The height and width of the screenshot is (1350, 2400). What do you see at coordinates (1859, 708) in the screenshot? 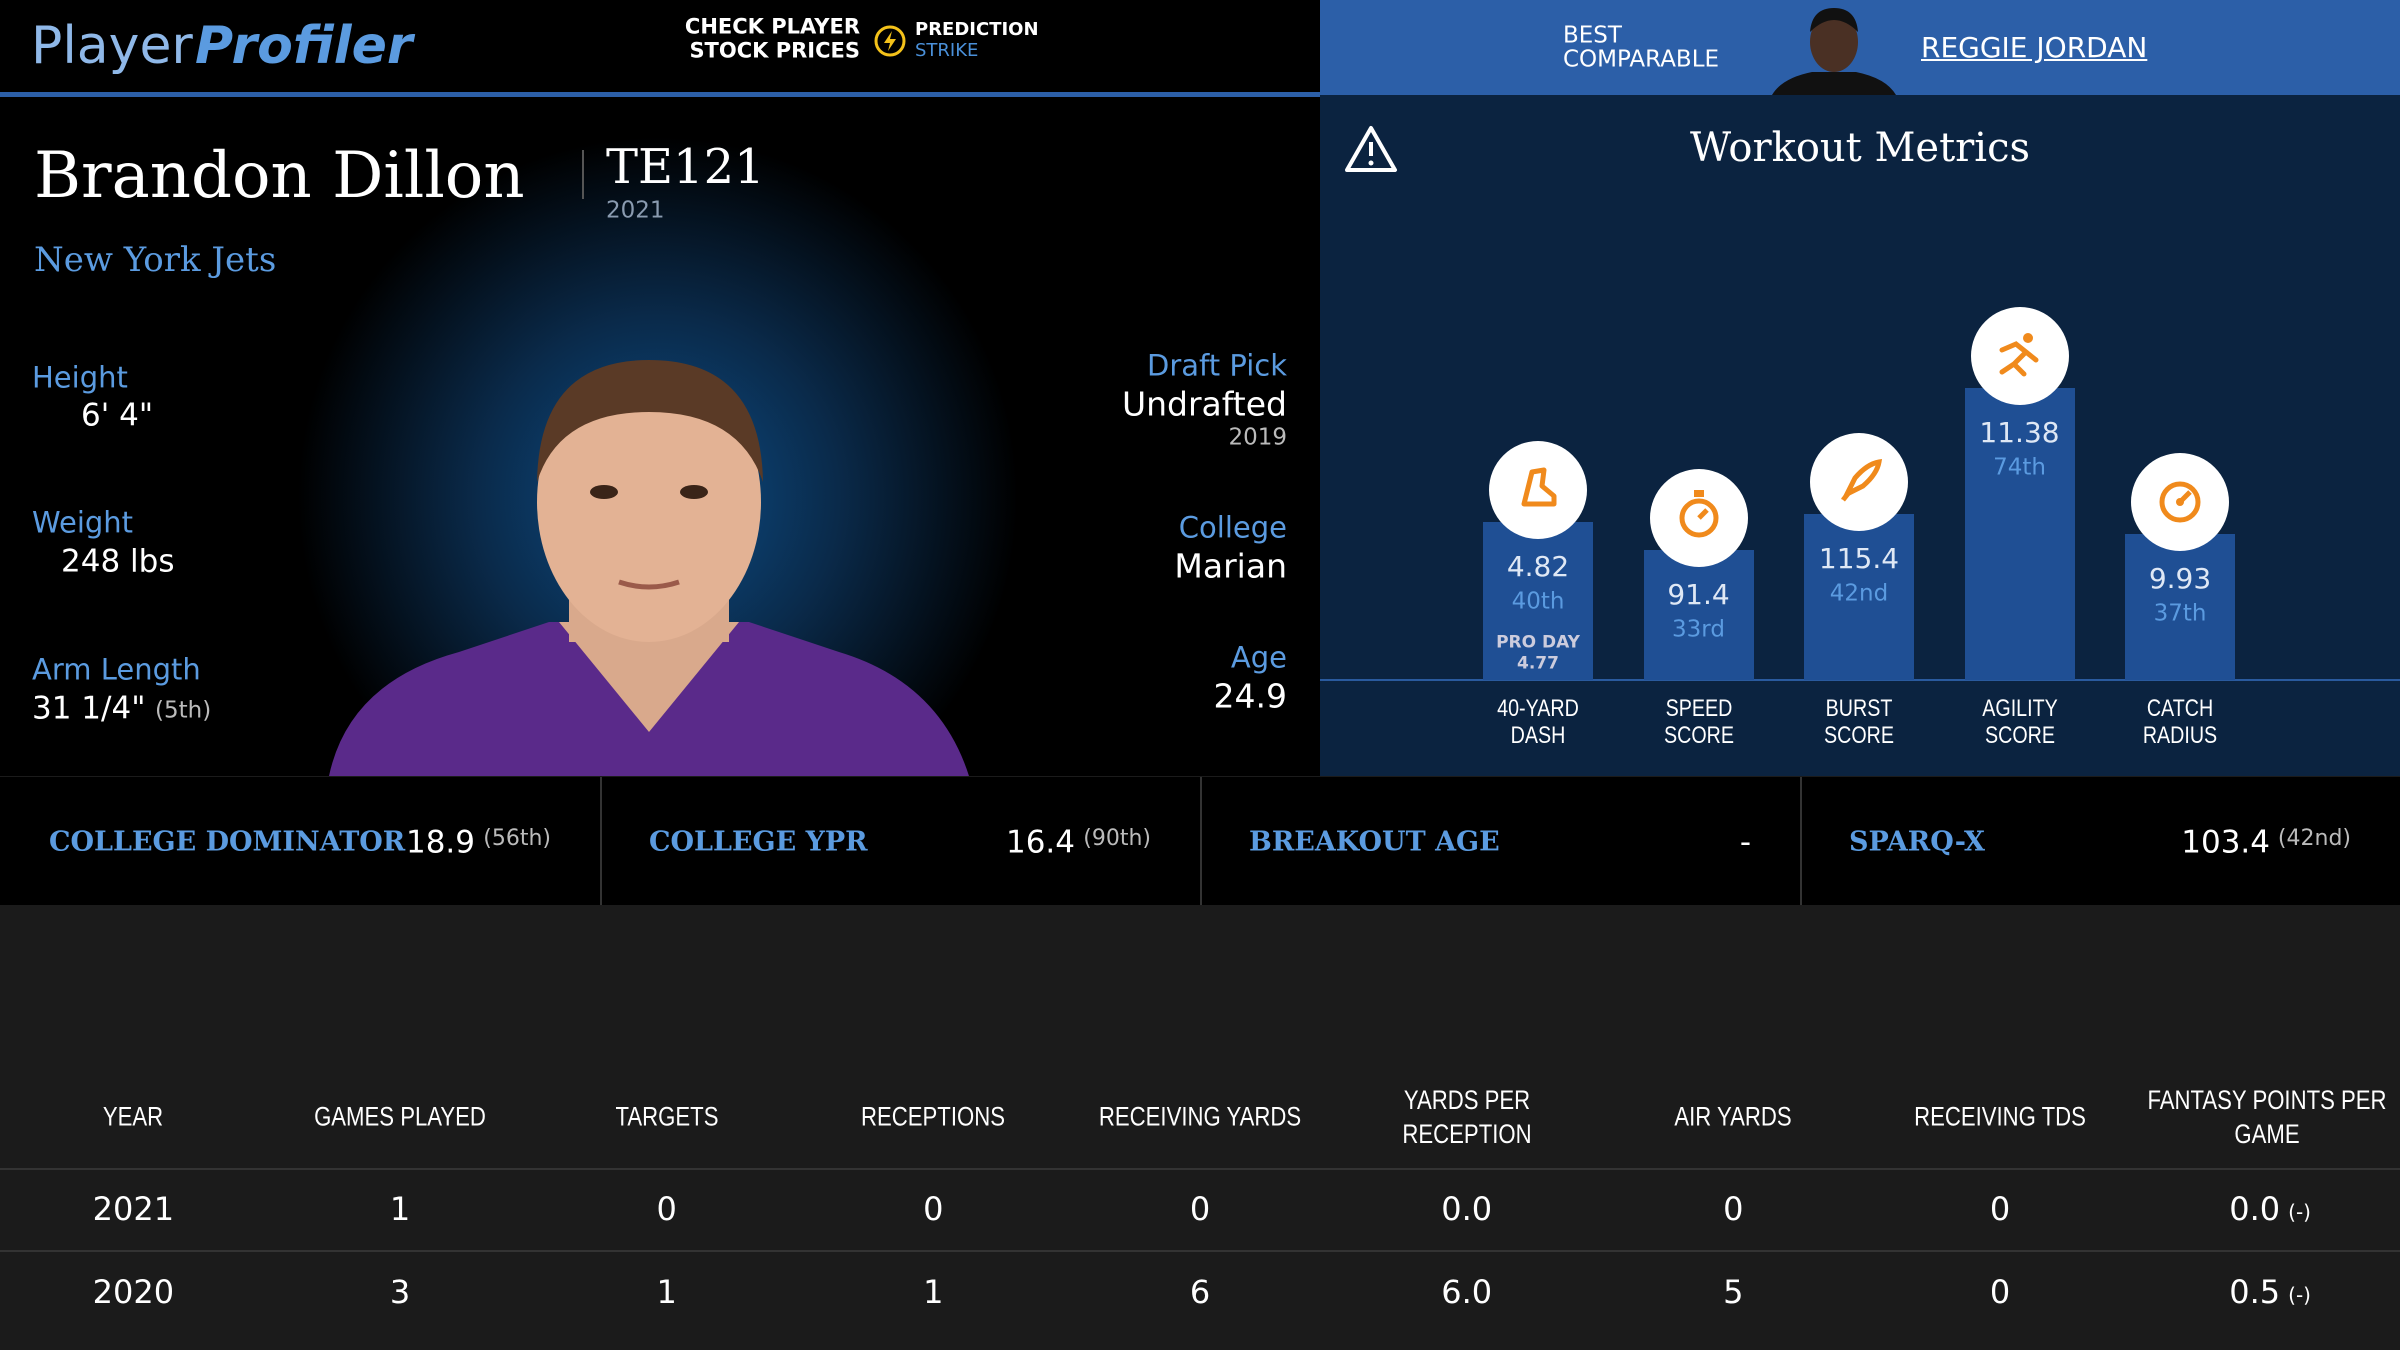
I see `metric-name: BURST` at bounding box center [1859, 708].